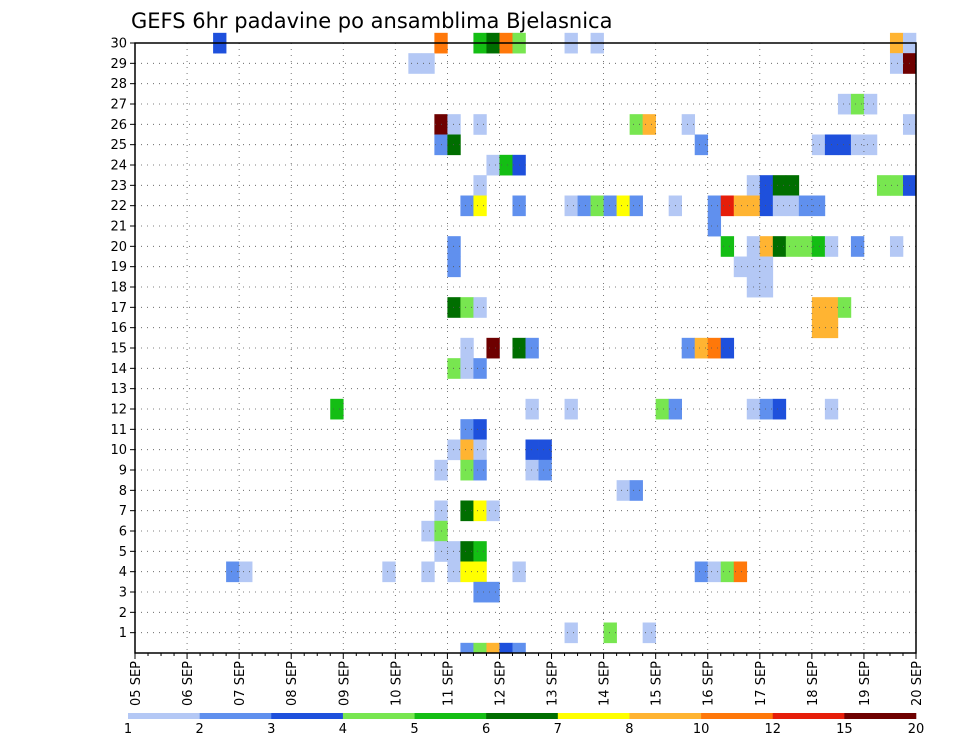 Image resolution: width=960 pixels, height=742 pixels. What do you see at coordinates (118, 328) in the screenshot?
I see `y-tick-label: 16` at bounding box center [118, 328].